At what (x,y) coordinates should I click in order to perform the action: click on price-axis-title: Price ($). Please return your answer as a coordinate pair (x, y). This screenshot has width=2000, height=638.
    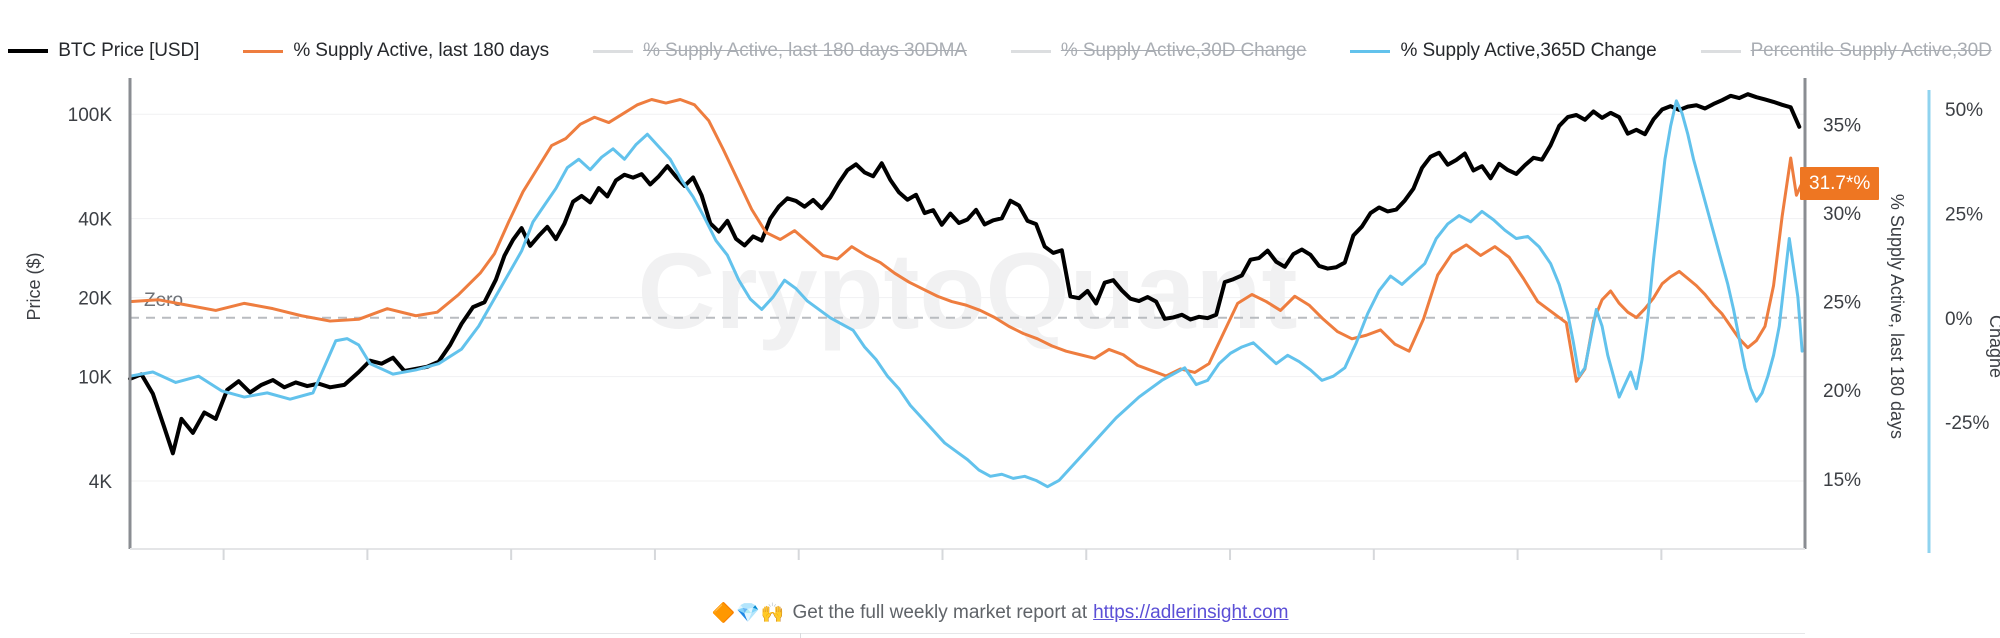
    Looking at the image, I should click on (34, 286).